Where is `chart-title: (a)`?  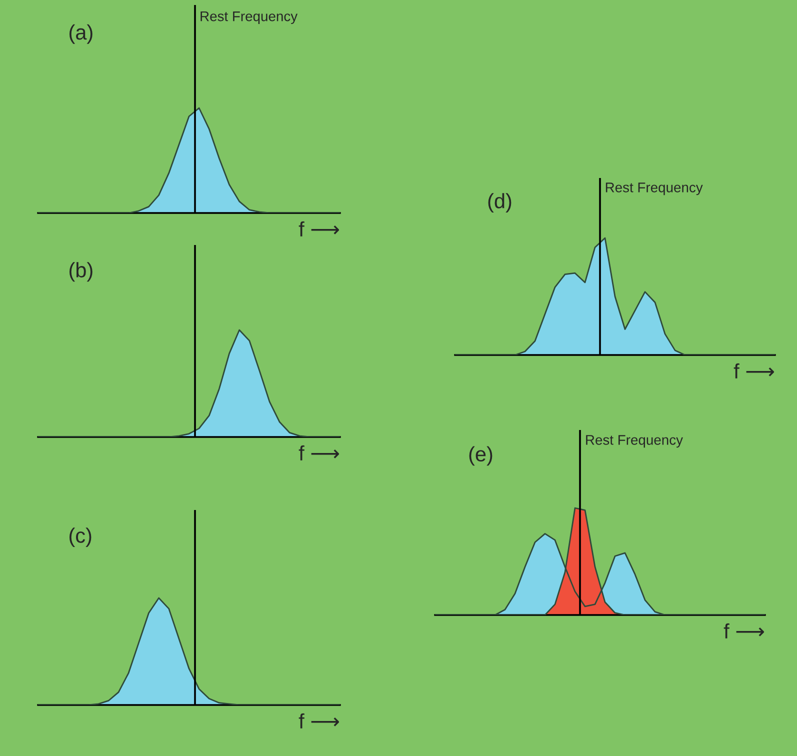
chart-title: (a) is located at coordinates (80, 34).